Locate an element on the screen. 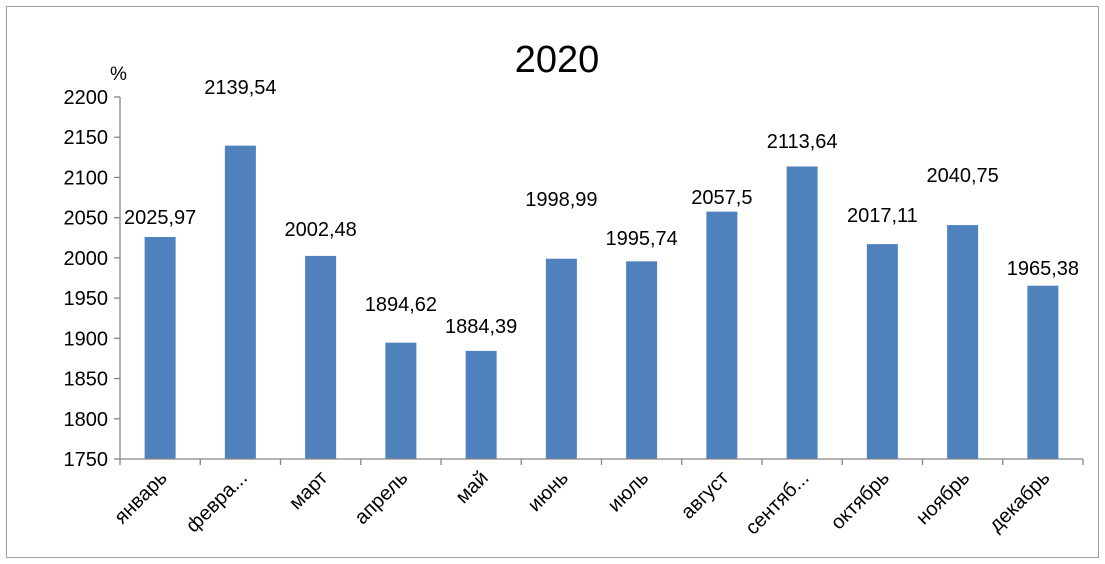 The width and height of the screenshot is (1105, 564). x-tick-label: октябрь is located at coordinates (860, 500).